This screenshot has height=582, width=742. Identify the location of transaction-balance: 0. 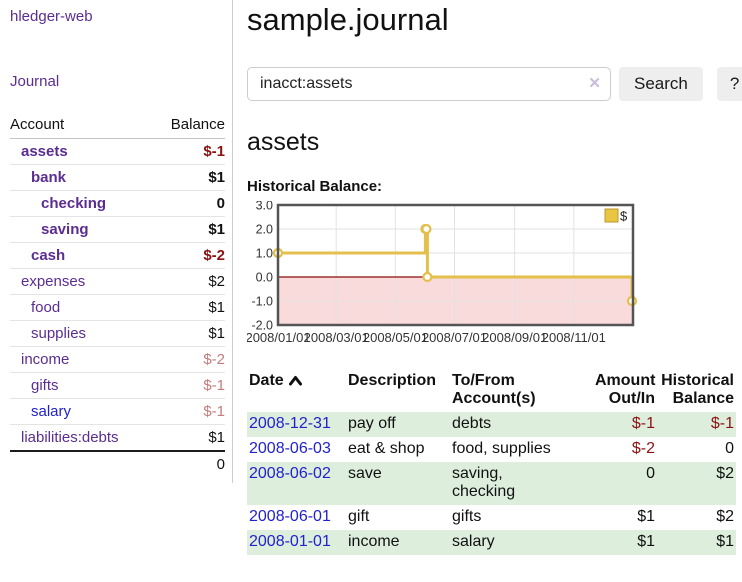
(729, 448).